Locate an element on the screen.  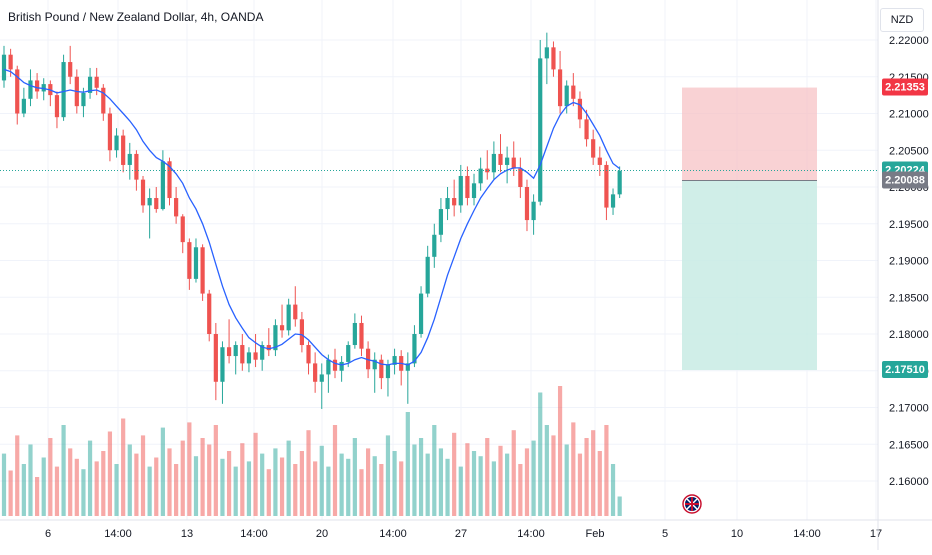
y-tick-label: 2.18000 is located at coordinates (909, 335).